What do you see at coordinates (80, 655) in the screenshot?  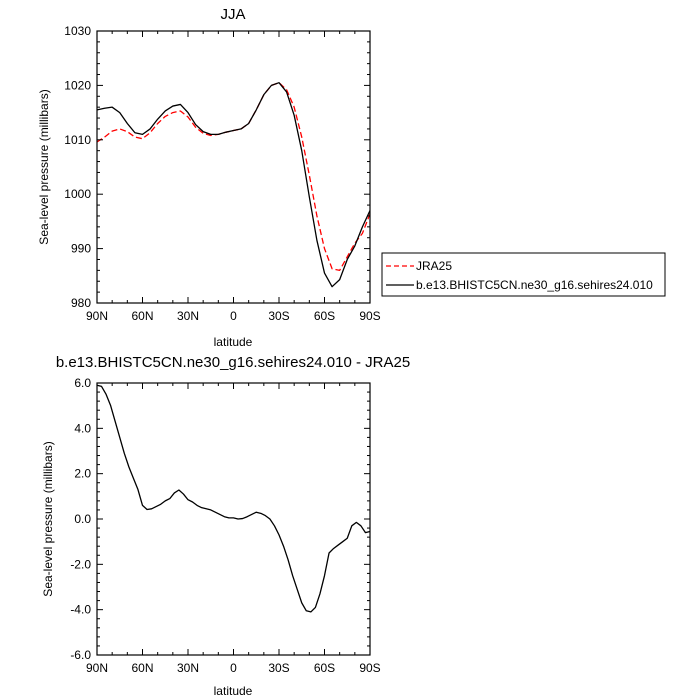 I see `bottom-chart-y-tick-label: -6.0` at bounding box center [80, 655].